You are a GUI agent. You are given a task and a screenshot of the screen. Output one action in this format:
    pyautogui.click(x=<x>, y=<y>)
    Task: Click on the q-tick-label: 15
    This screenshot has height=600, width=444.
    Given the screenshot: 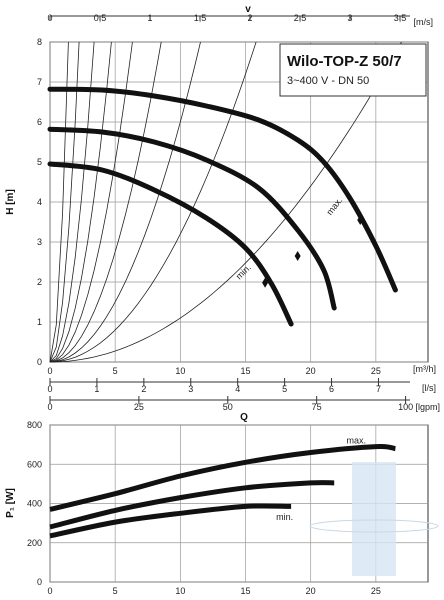 What is the action you would take?
    pyautogui.click(x=246, y=371)
    